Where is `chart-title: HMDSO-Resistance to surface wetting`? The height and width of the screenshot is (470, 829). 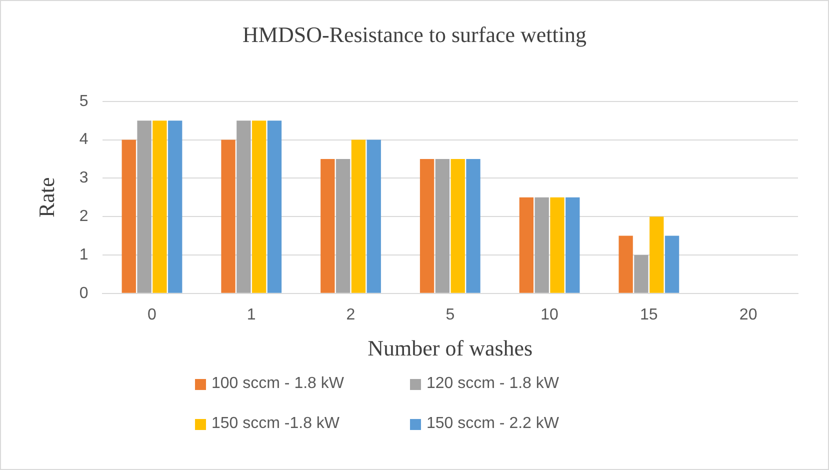
chart-title: HMDSO-Resistance to surface wetting is located at coordinates (414, 34).